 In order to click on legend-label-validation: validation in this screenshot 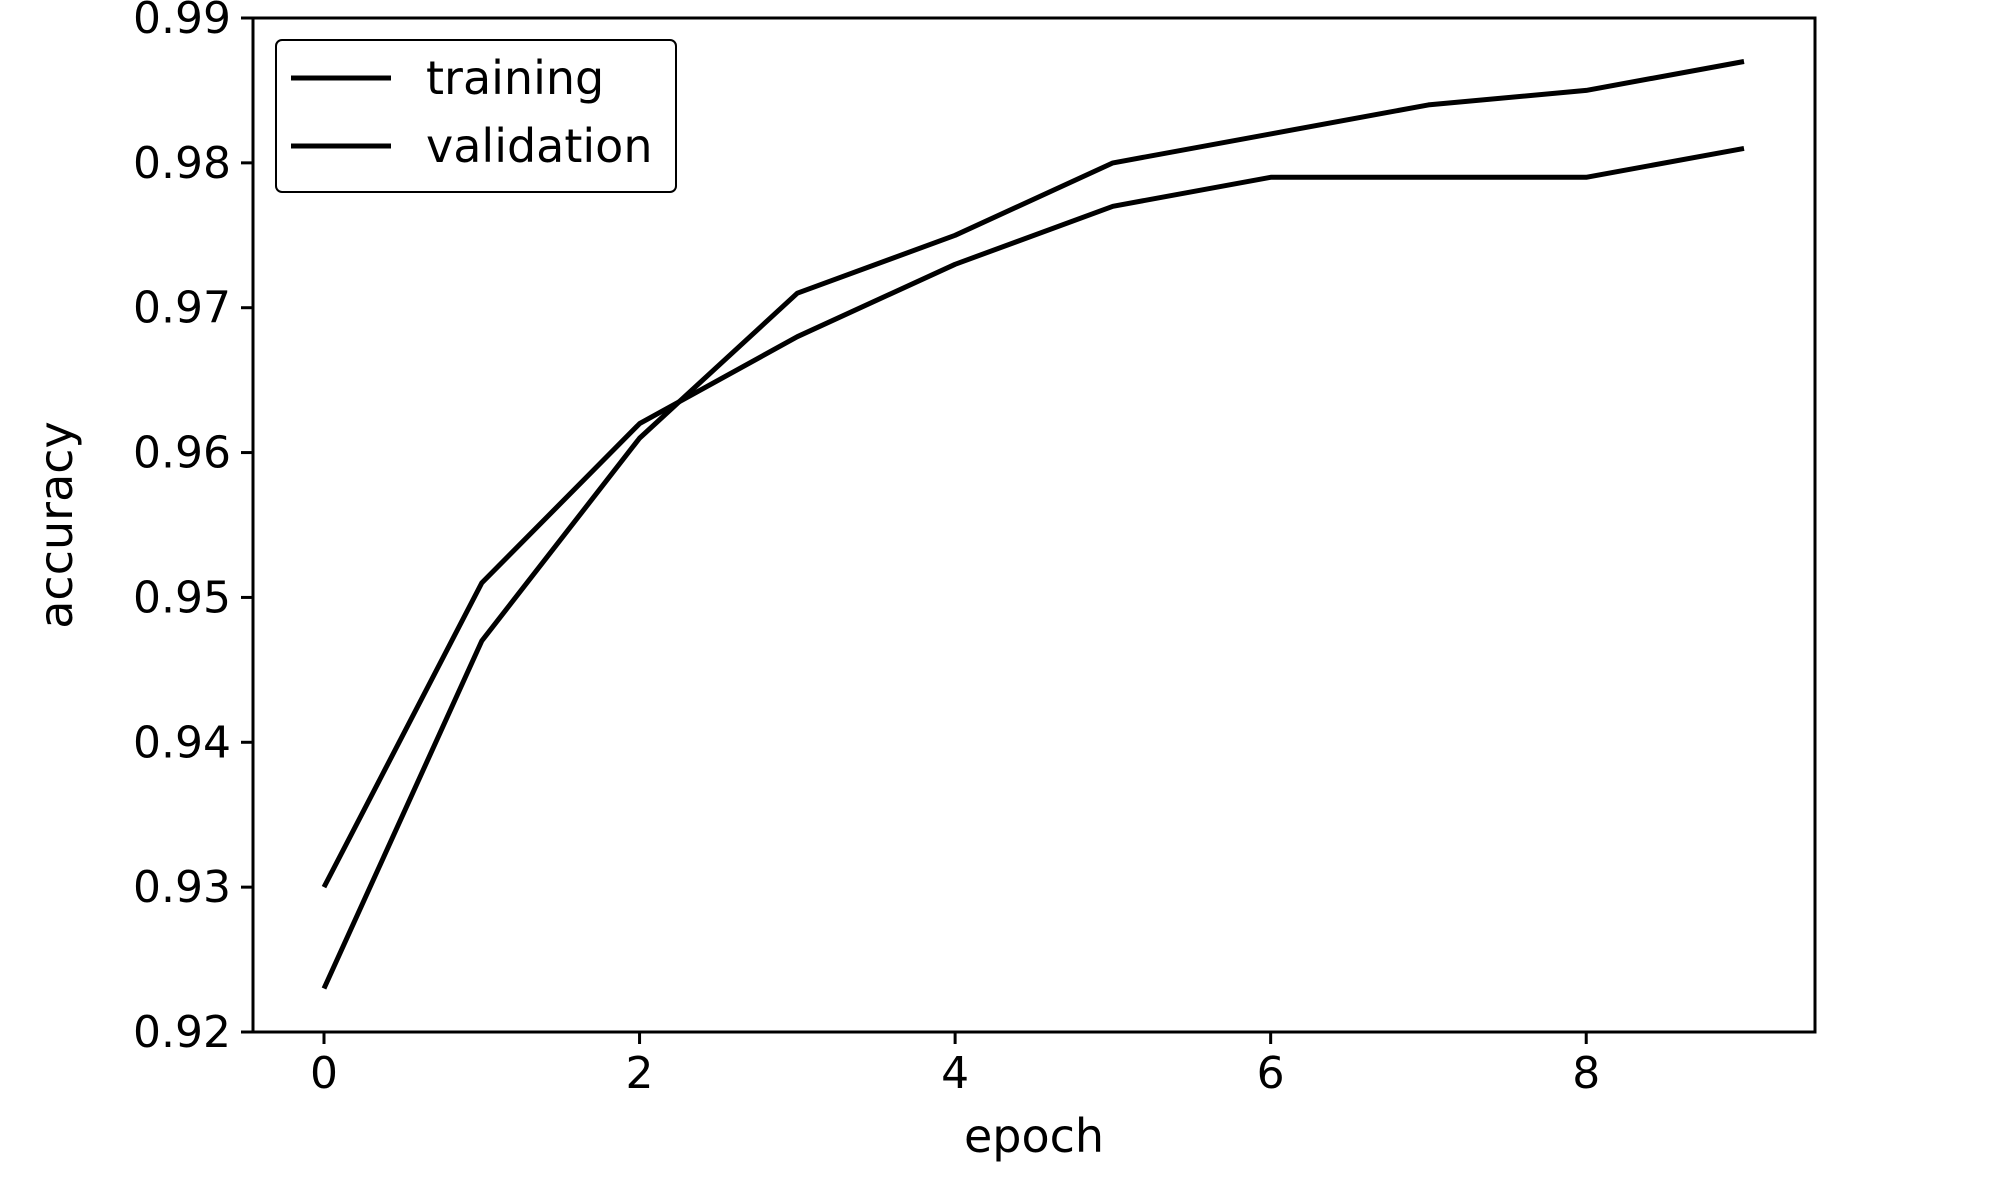, I will do `click(539, 146)`.